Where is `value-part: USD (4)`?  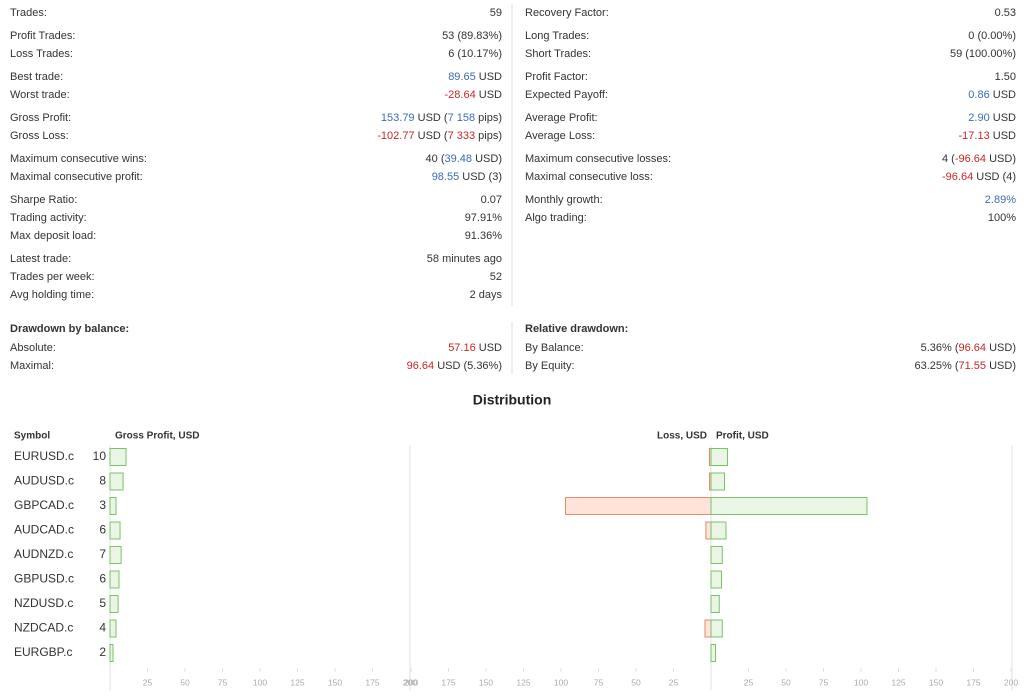 value-part: USD (4) is located at coordinates (994, 177).